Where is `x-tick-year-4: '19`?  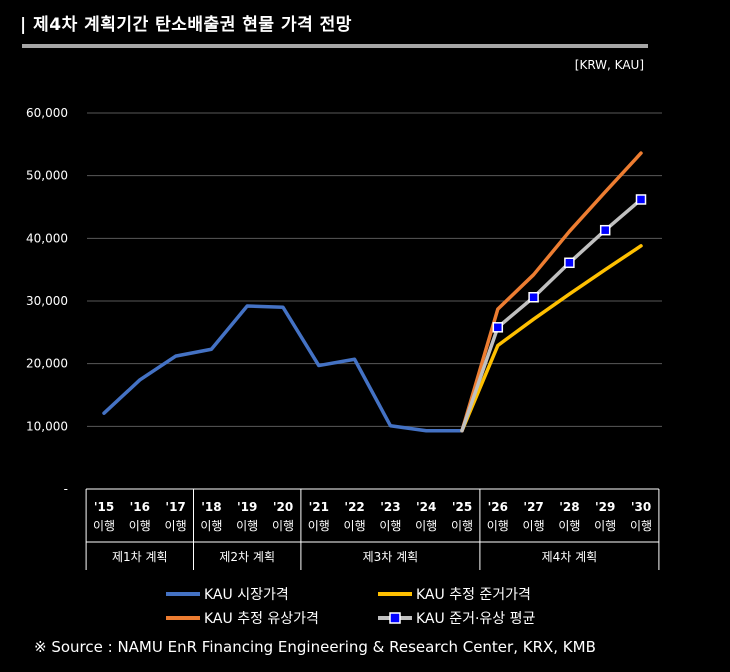 x-tick-year-4: '19 is located at coordinates (247, 507).